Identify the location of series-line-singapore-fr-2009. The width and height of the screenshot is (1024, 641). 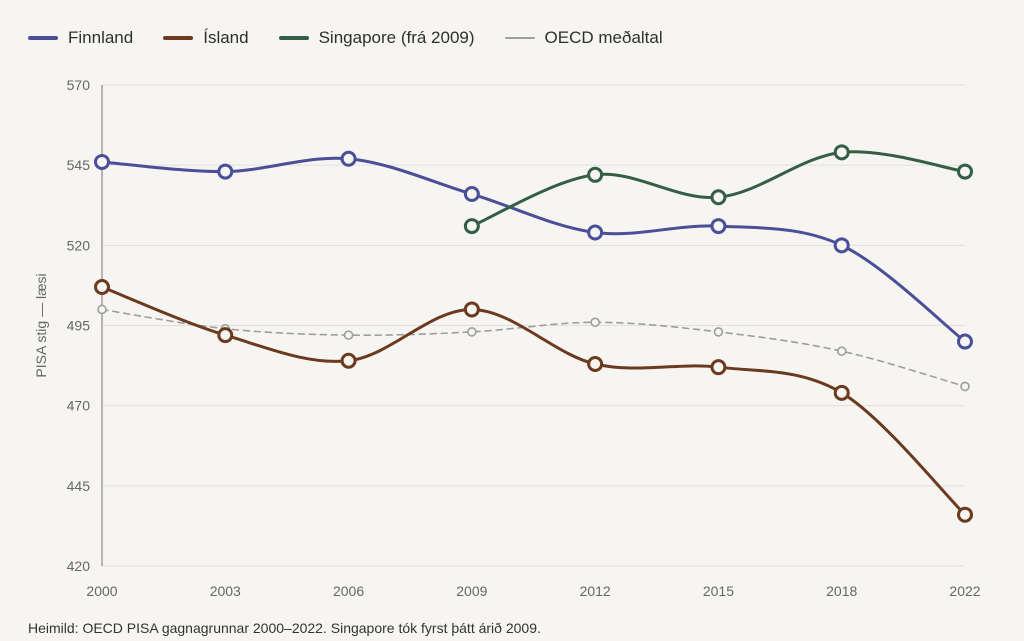
(718, 189).